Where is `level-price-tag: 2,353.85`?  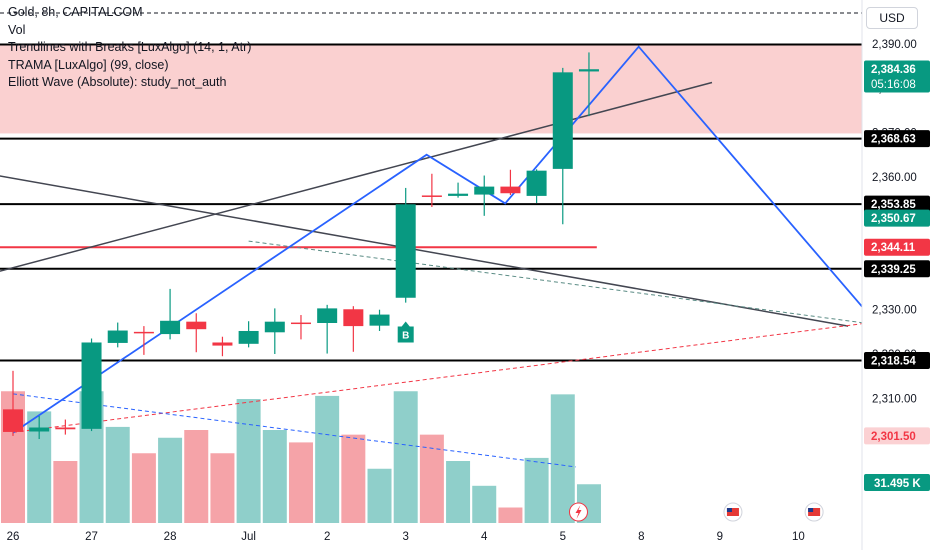 level-price-tag: 2,353.85 is located at coordinates (897, 204).